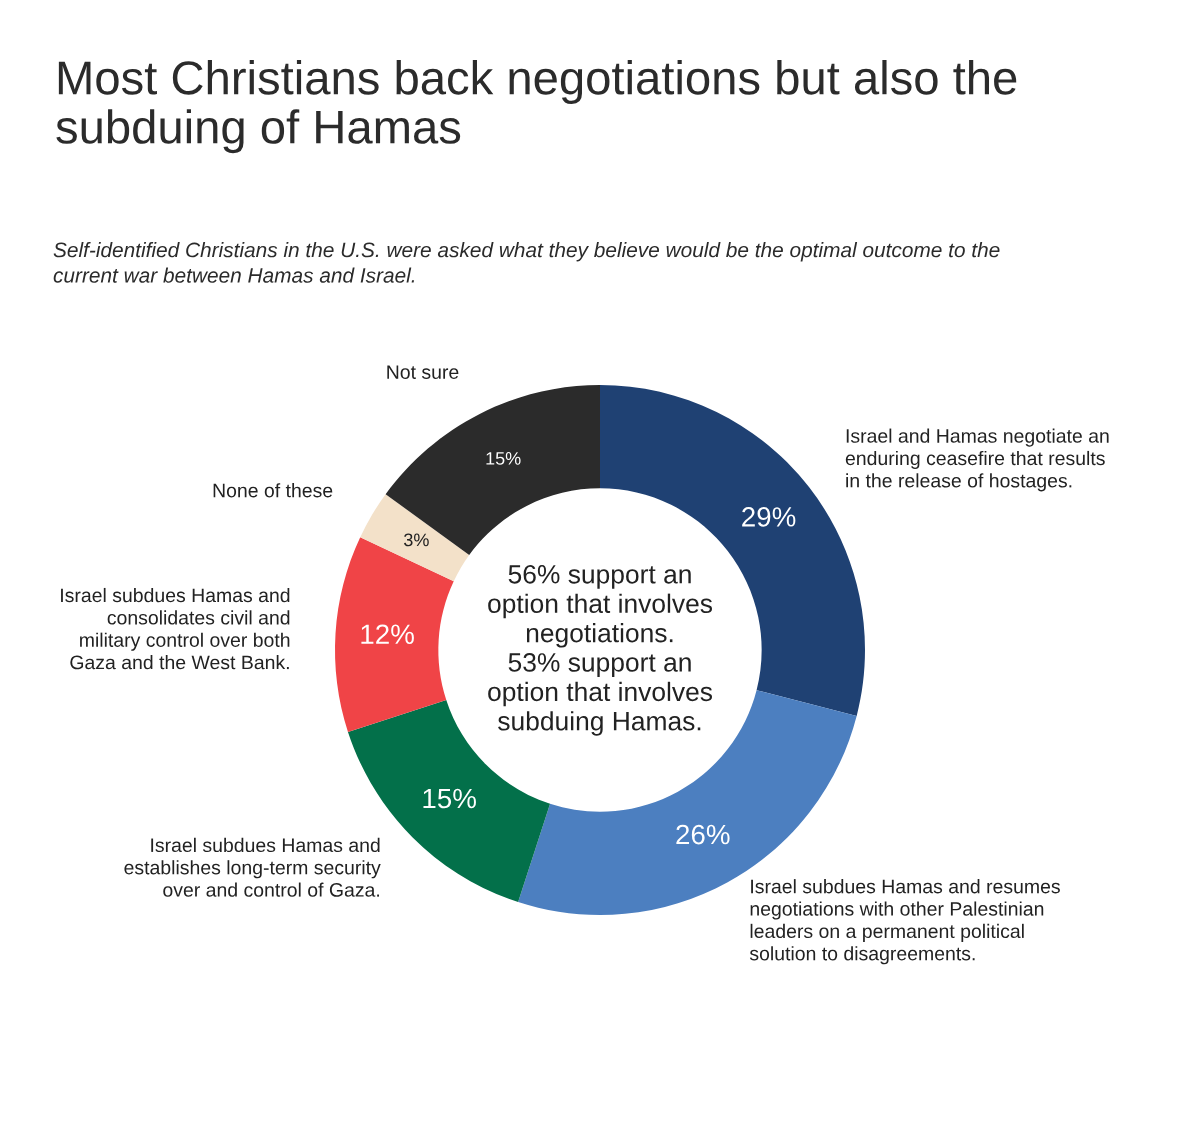  What do you see at coordinates (175, 628) in the screenshot?
I see `slice-label: Israel subdues Hamas and consolidates civil and military control over both Gaza and the West Bank.` at bounding box center [175, 628].